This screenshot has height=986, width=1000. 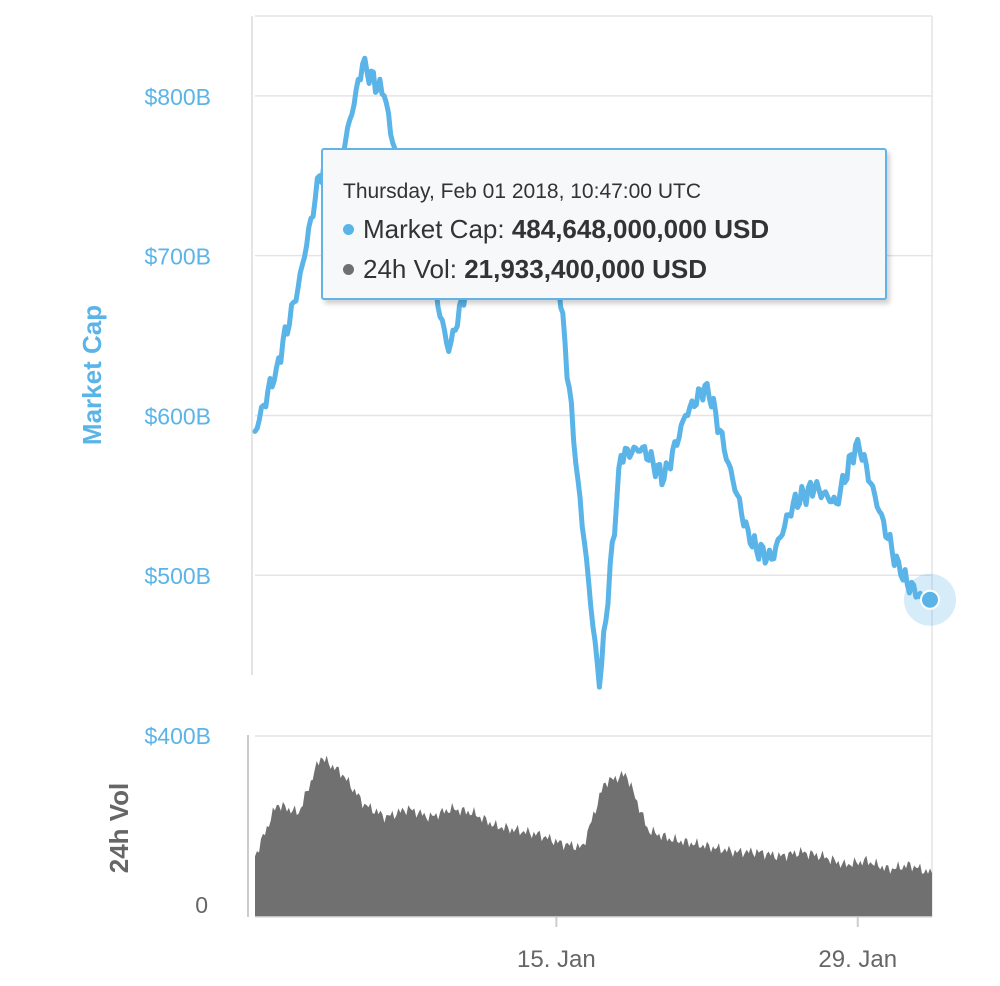 What do you see at coordinates (105, 589) in the screenshot?
I see `axis-titles: Market Cap 24h Vol` at bounding box center [105, 589].